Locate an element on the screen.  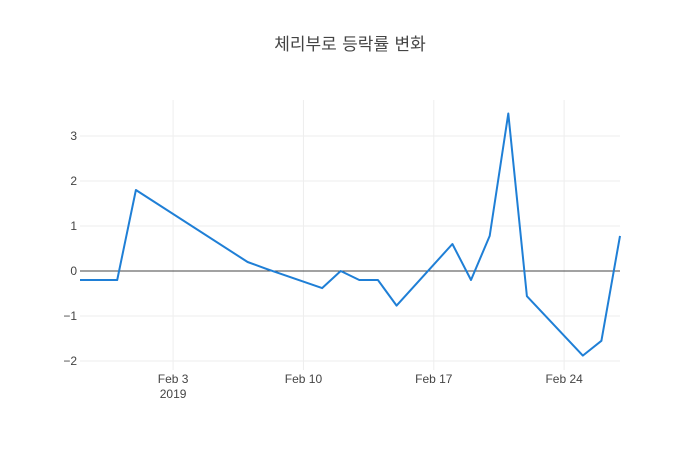
y-tick-label: −1 is located at coordinates (70, 316).